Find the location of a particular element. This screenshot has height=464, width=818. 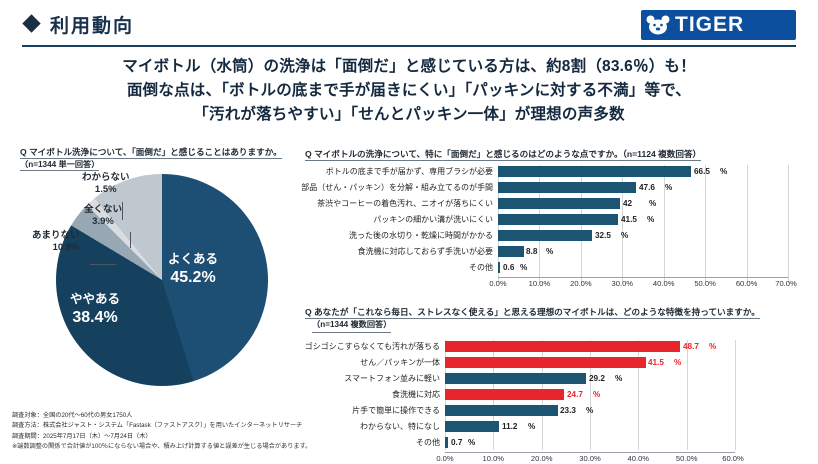

table-row: わからない、特になし 11.2 % is located at coordinates (547, 426).